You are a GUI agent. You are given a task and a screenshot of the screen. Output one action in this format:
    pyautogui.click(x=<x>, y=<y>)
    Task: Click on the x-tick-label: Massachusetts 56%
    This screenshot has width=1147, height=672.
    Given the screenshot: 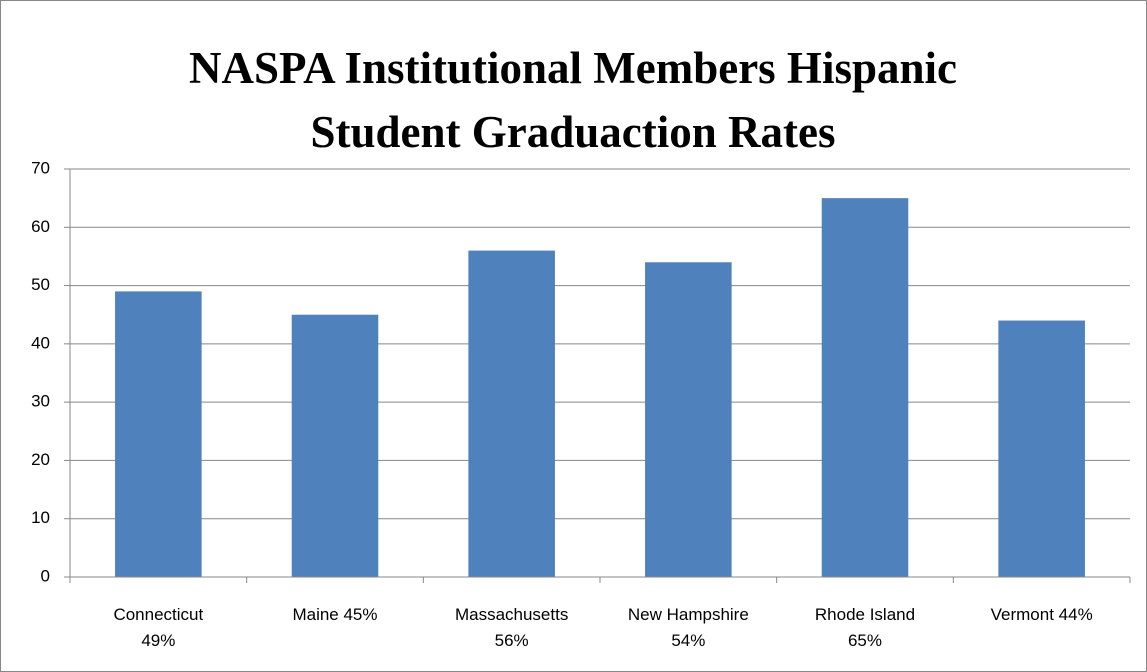 What is the action you would take?
    pyautogui.click(x=511, y=627)
    